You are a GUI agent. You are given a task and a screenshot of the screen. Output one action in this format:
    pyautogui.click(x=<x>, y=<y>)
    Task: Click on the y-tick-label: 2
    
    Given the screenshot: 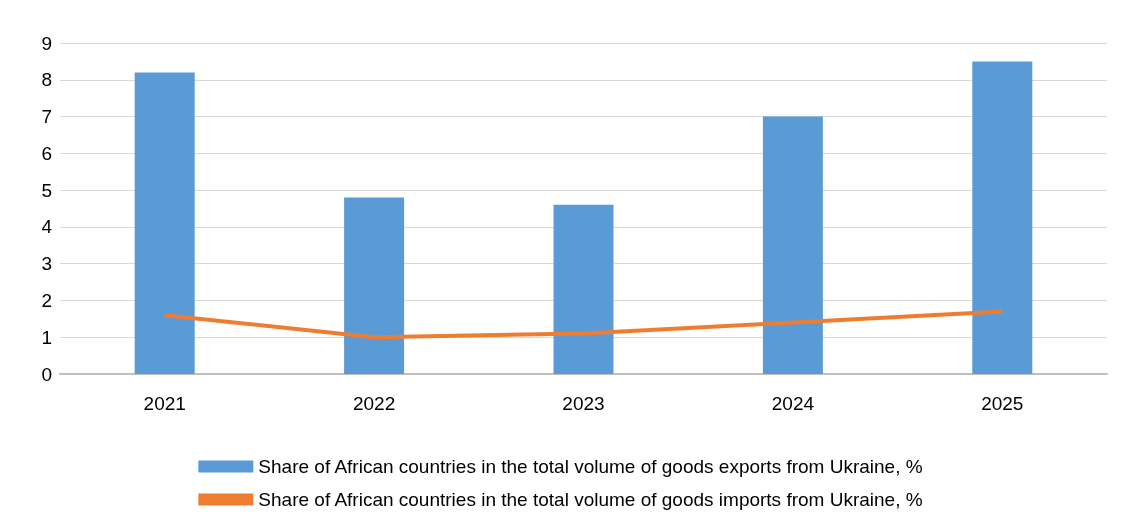 What is the action you would take?
    pyautogui.click(x=46, y=300)
    